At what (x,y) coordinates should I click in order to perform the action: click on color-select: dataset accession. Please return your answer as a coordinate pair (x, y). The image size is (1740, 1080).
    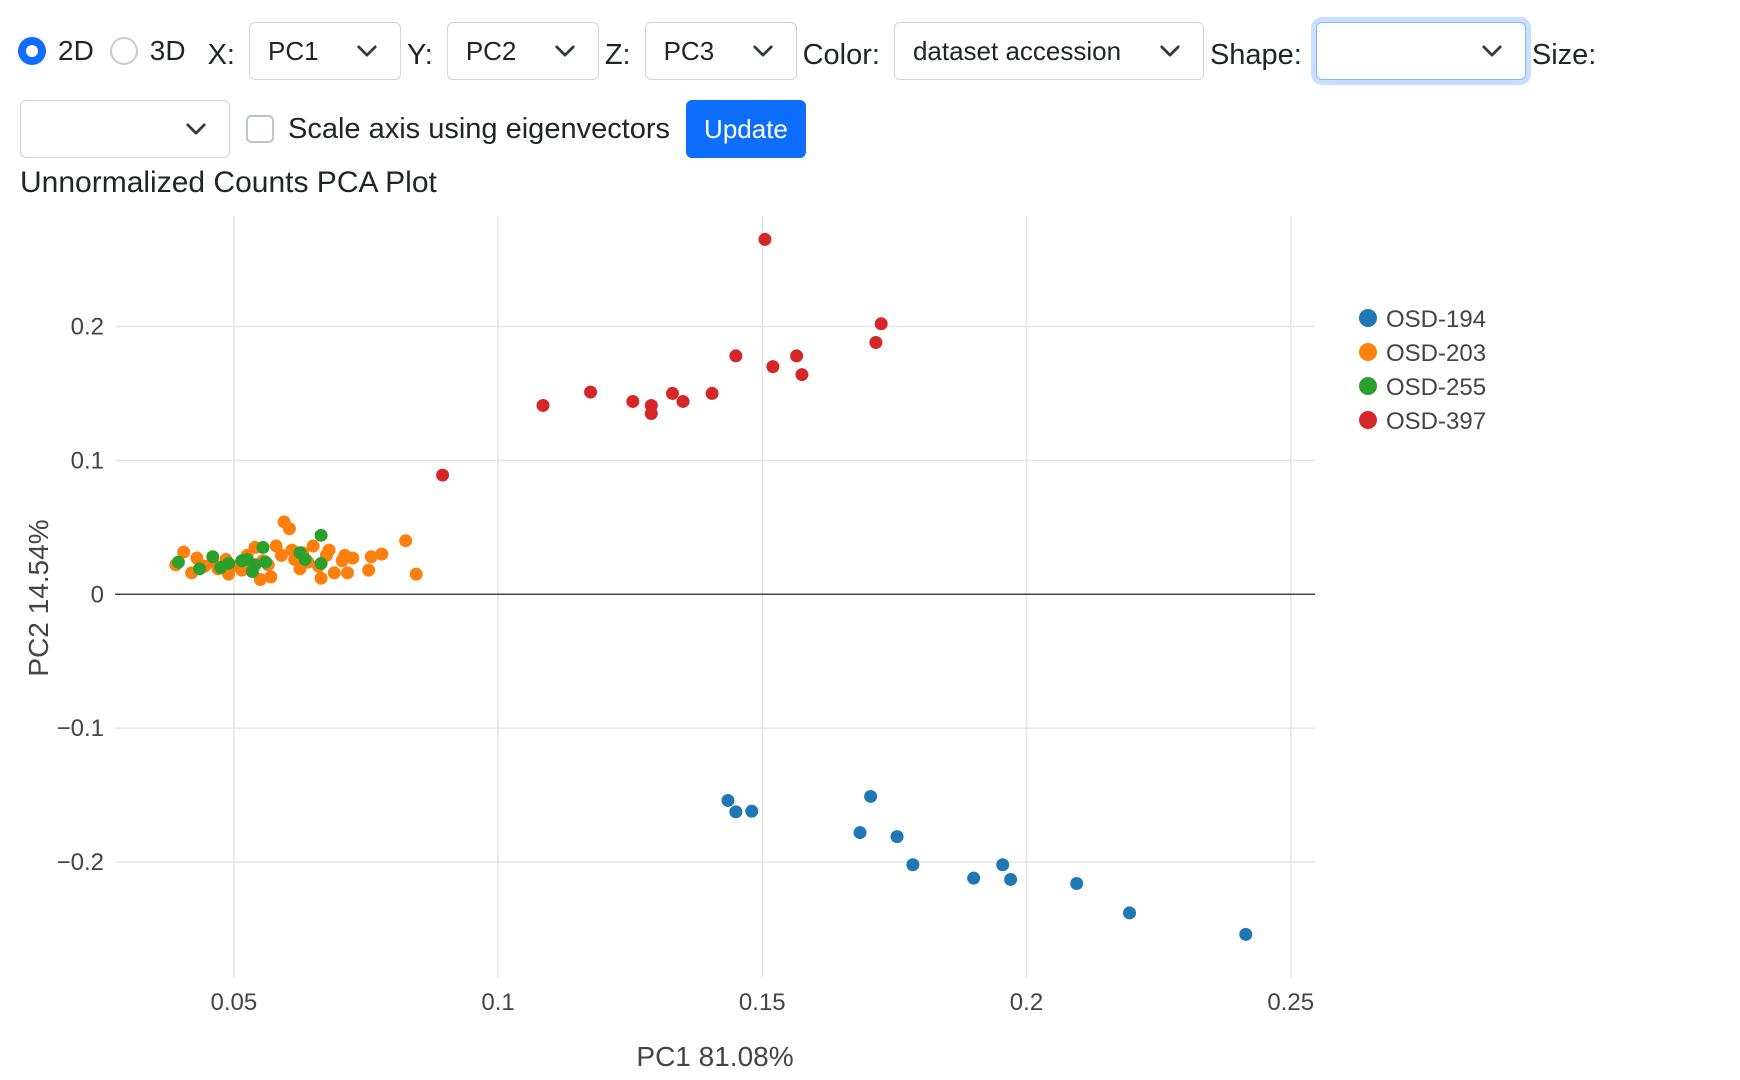
    Looking at the image, I should click on (1048, 51).